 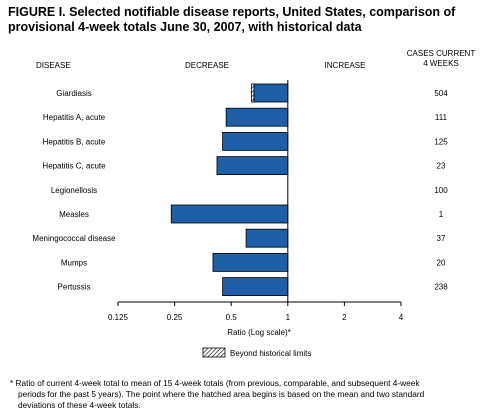 What do you see at coordinates (252, 93) in the screenshot?
I see `bar-hatched-segment` at bounding box center [252, 93].